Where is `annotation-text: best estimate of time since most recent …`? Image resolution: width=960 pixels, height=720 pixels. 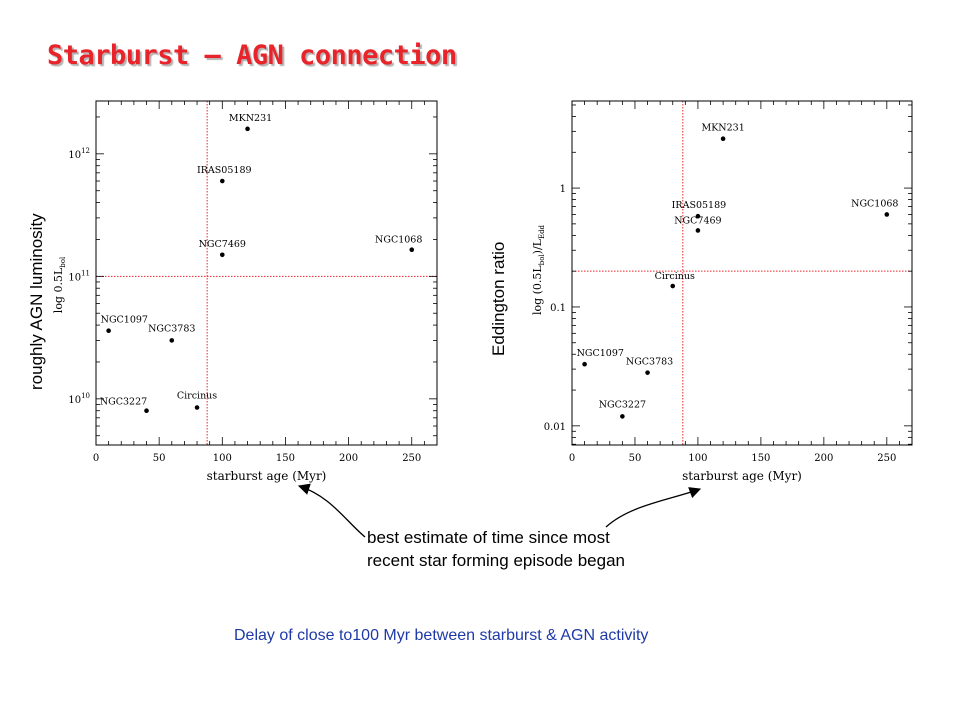
annotation-text: best estimate of time since most recent … is located at coordinates (496, 549).